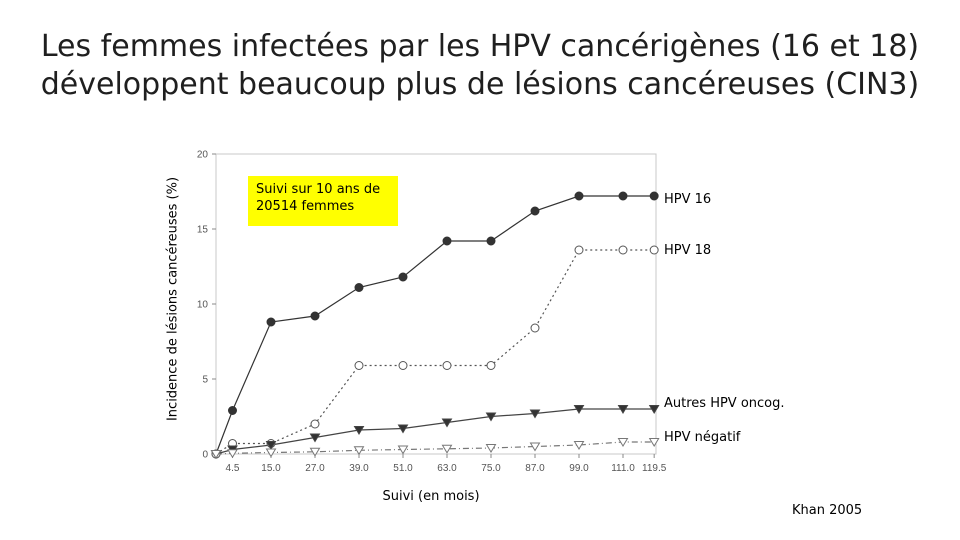  What do you see at coordinates (233, 468) in the screenshot?
I see `x-tick-label: 4.5` at bounding box center [233, 468].